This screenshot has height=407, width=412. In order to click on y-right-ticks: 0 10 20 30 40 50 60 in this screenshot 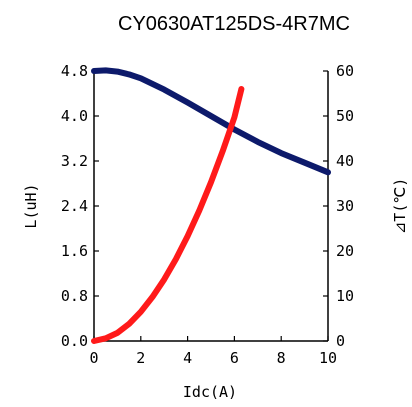, I will do `click(338, 206)`.